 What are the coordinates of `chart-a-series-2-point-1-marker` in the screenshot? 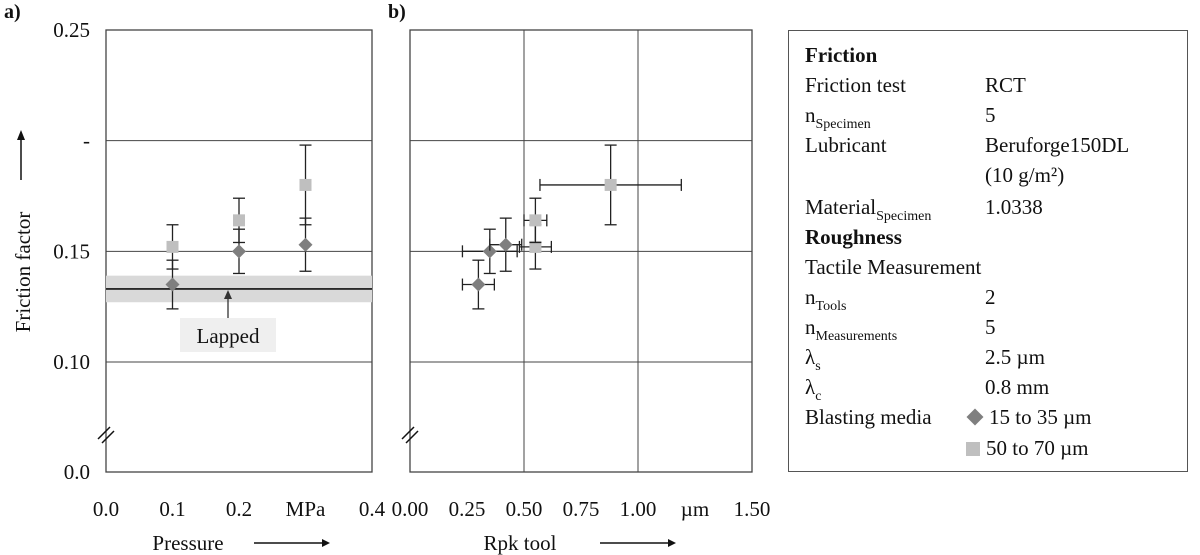 It's located at (172, 246).